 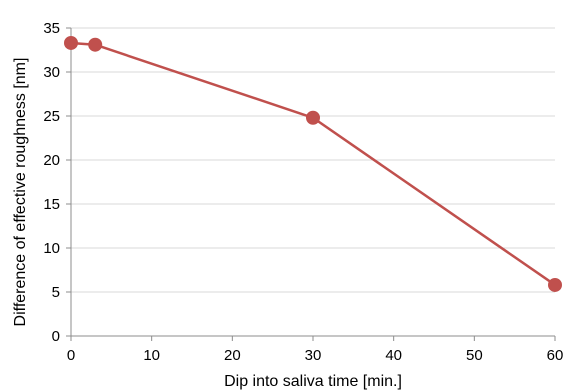 I want to click on y-tick-label-4: 20, so click(x=51, y=160).